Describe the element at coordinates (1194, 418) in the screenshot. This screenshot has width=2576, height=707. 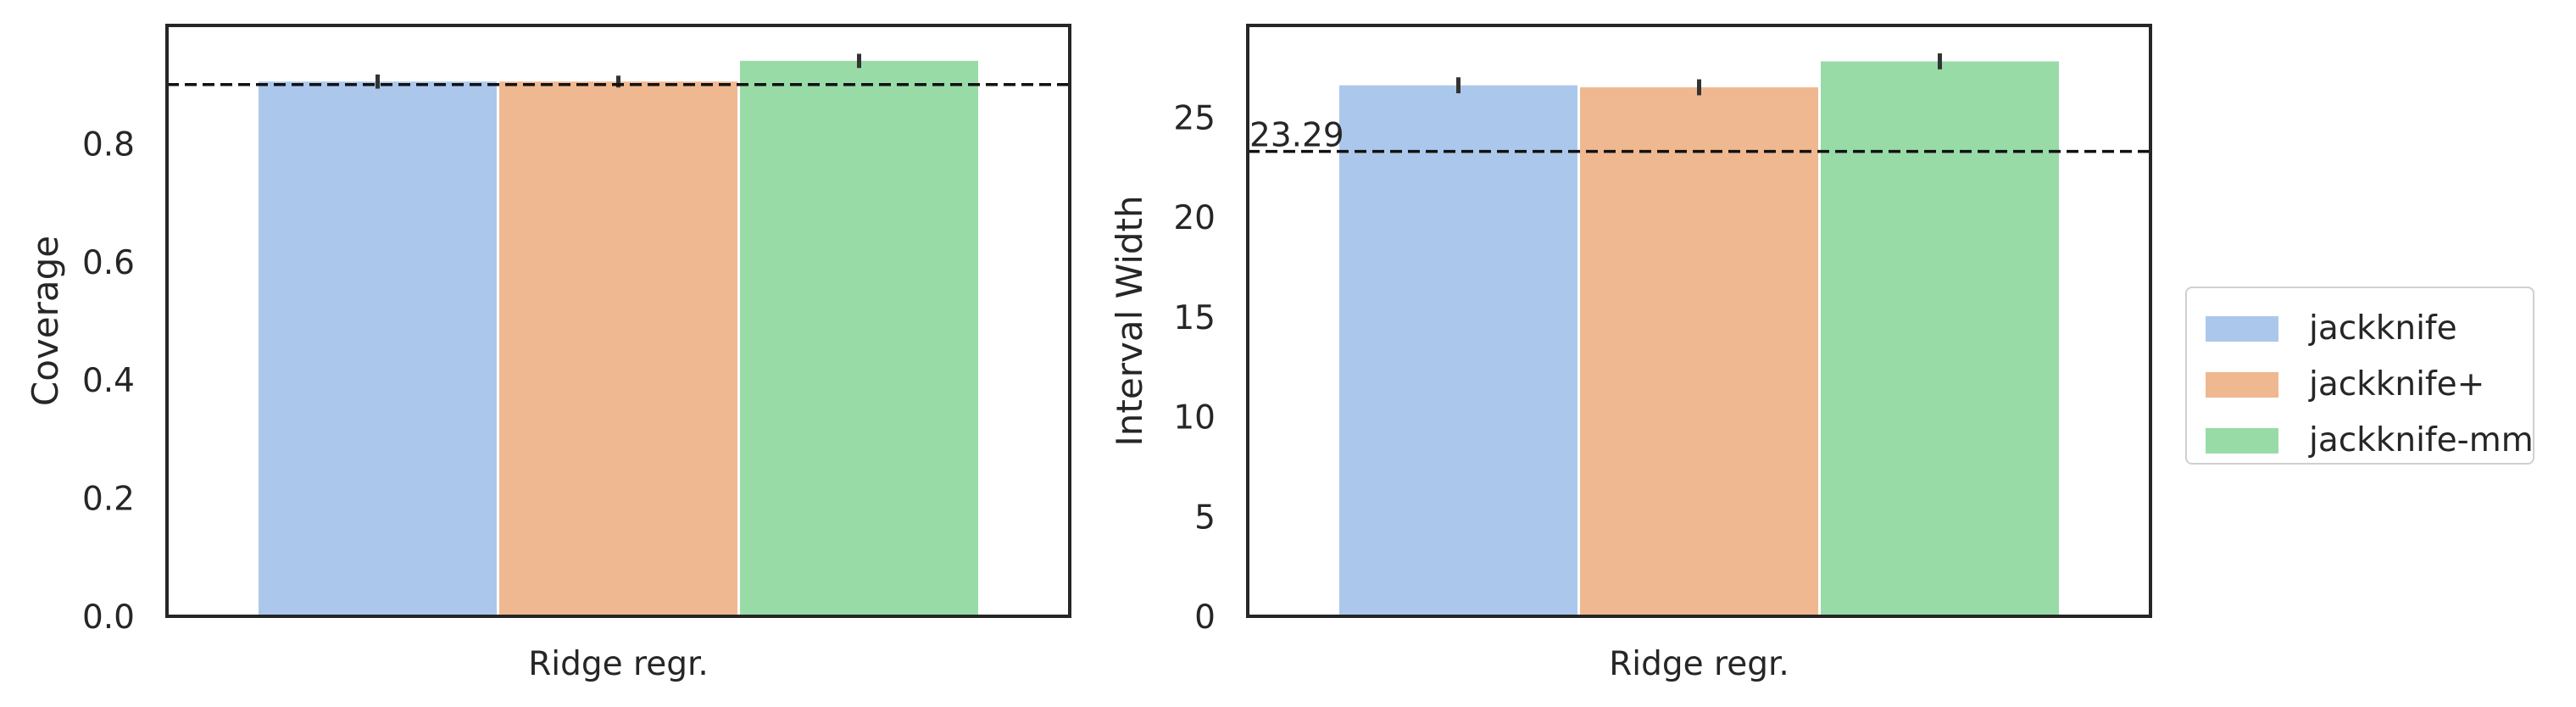
I see `y-tick-label: 10` at that location.